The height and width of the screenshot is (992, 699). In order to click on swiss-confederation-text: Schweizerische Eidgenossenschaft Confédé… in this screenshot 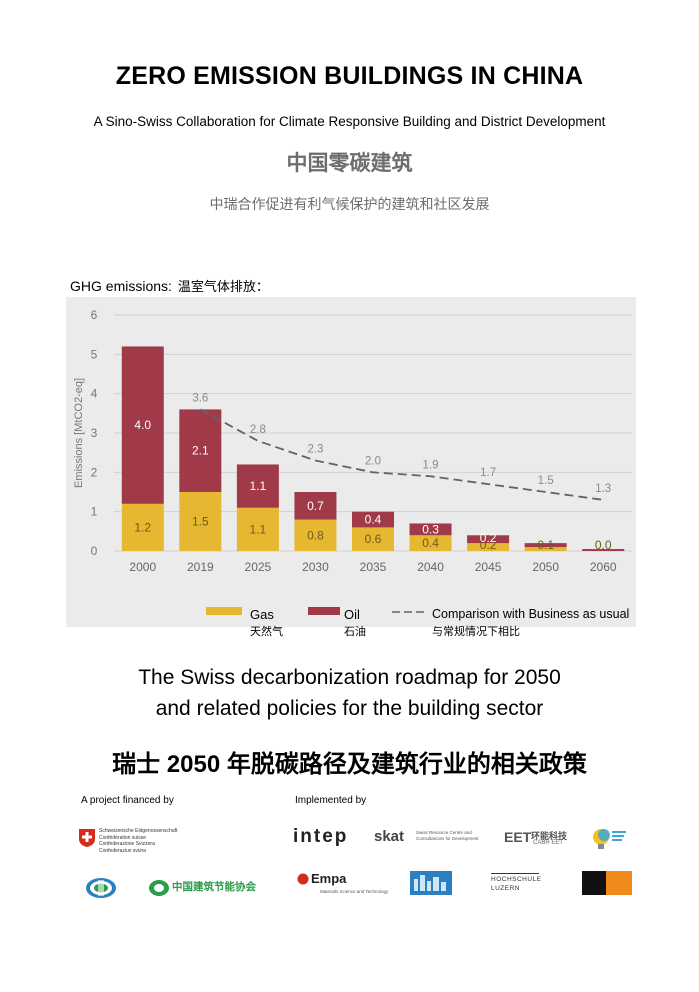, I will do `click(138, 841)`.